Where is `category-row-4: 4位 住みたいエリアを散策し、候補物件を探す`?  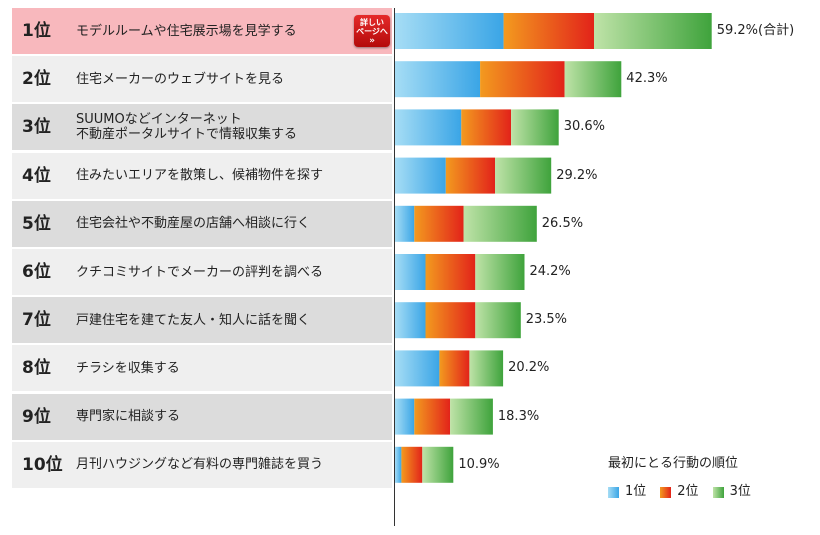 category-row-4: 4位 住みたいエリアを散策し、候補物件を探す is located at coordinates (202, 175).